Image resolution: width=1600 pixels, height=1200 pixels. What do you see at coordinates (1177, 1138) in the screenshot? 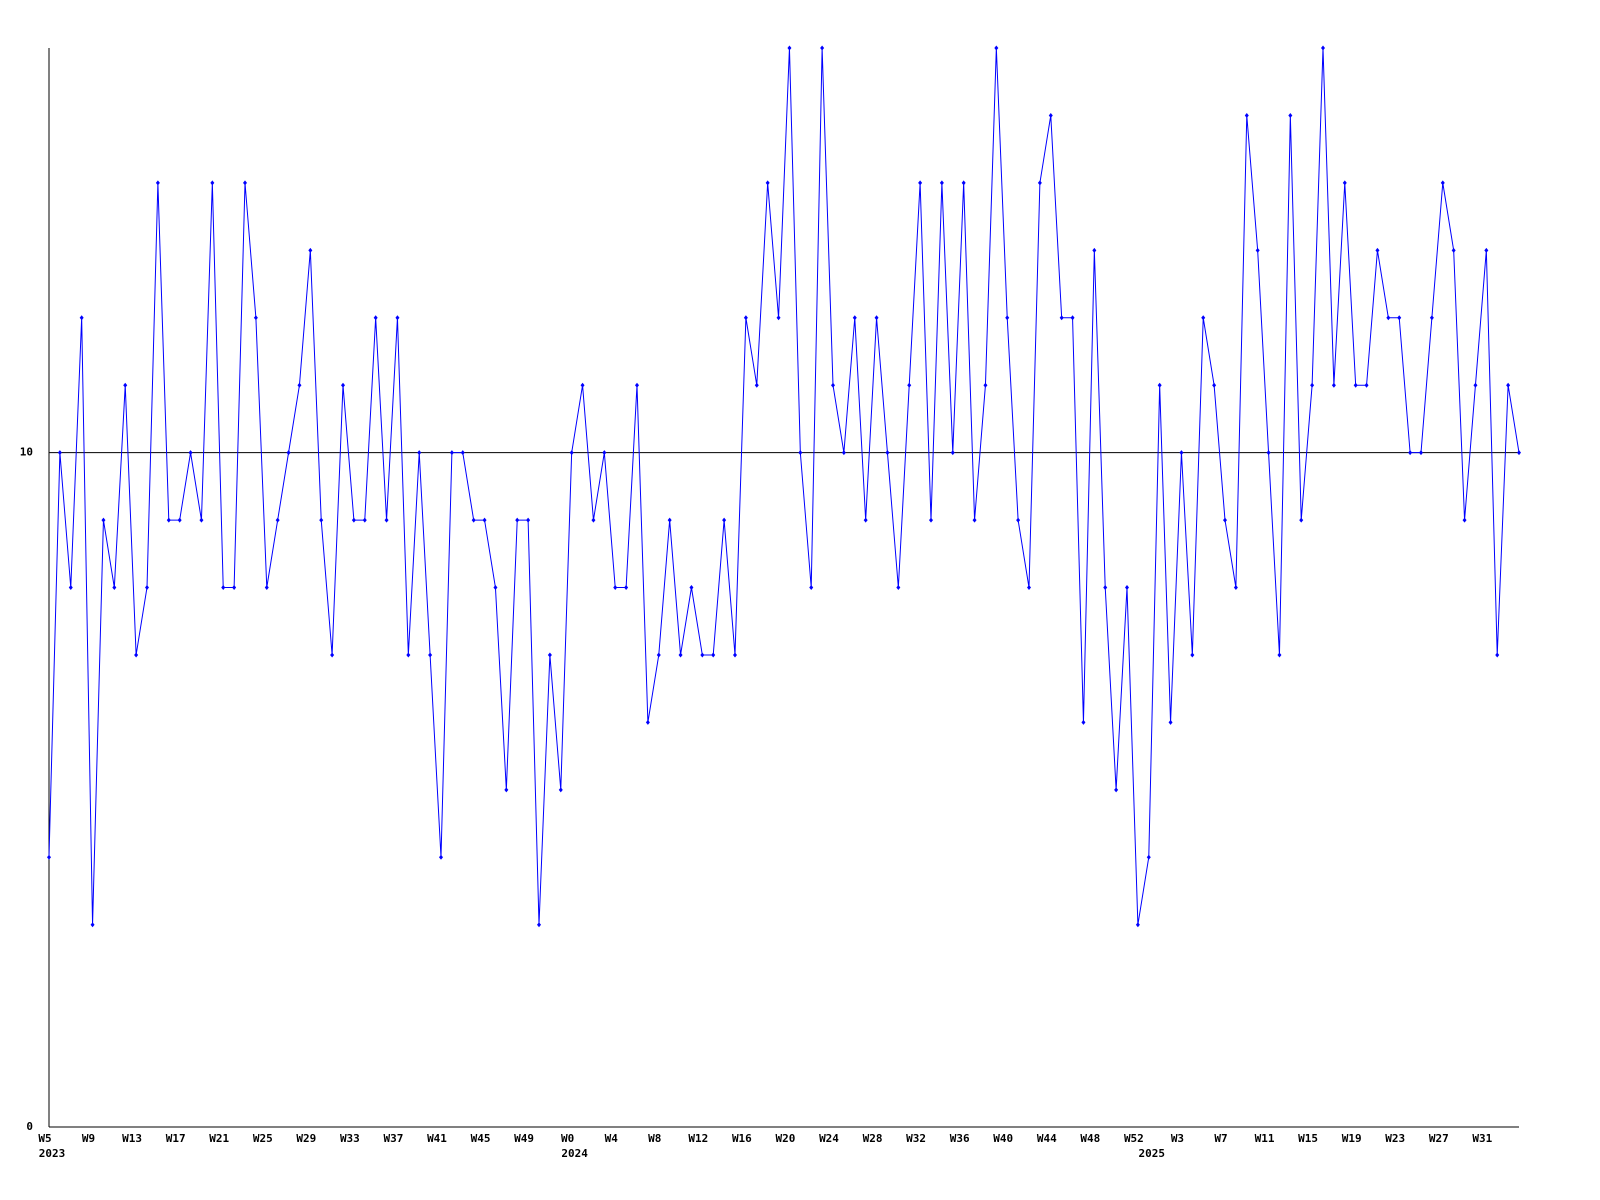
I see `x-tick-label: W3` at bounding box center [1177, 1138].